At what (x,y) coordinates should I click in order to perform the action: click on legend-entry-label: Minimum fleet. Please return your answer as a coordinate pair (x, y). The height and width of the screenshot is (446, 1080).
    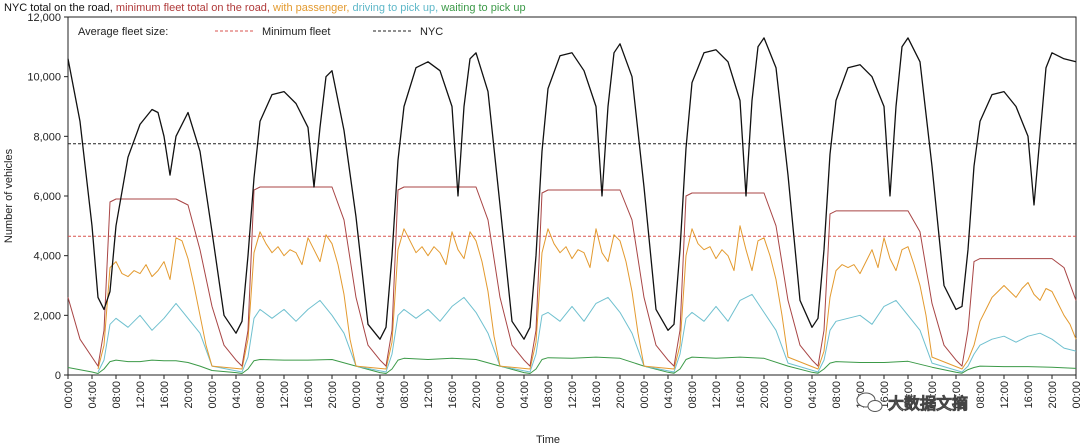
    Looking at the image, I should click on (296, 32).